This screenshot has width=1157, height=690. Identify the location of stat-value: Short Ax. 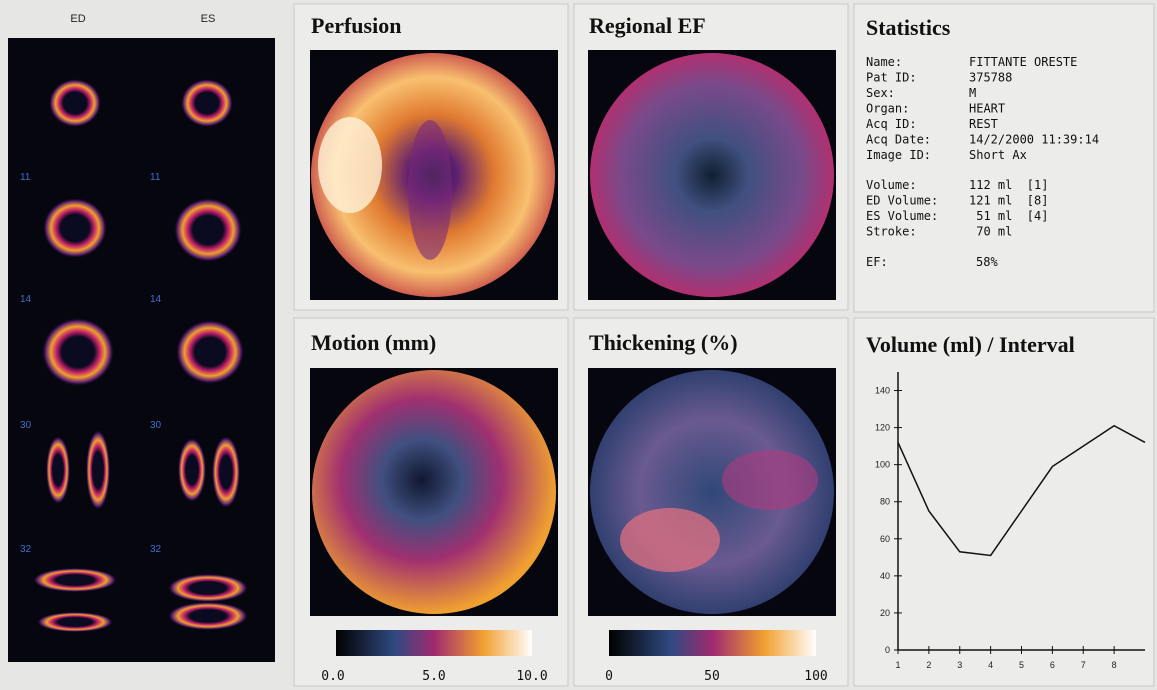
(998, 155).